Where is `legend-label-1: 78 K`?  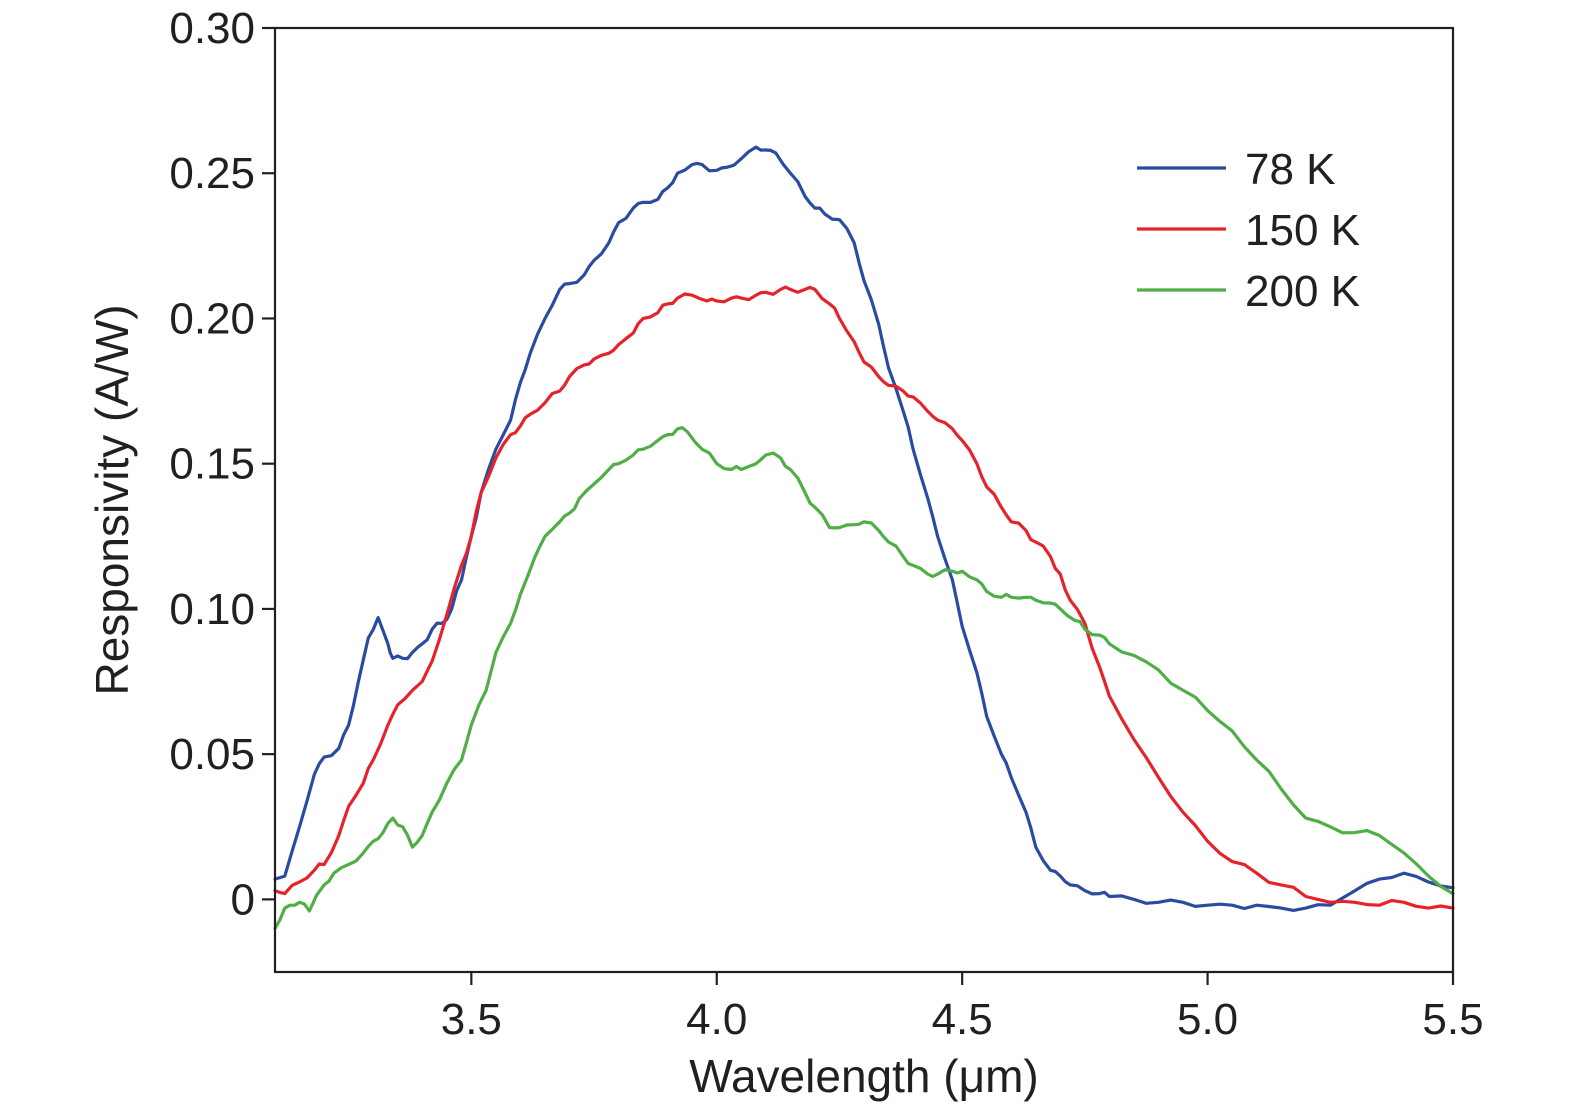
legend-label-1: 78 K is located at coordinates (1290, 169).